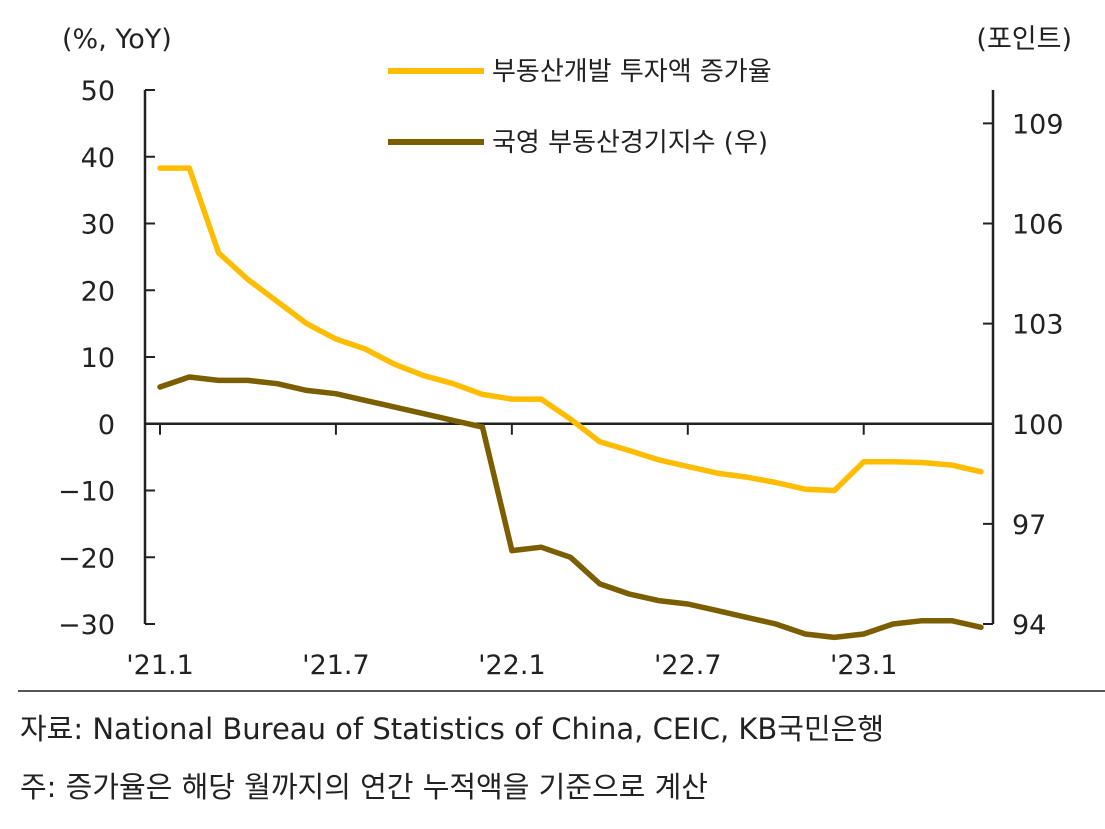  What do you see at coordinates (688, 665) in the screenshot?
I see `x-tick-label: '22.7` at bounding box center [688, 665].